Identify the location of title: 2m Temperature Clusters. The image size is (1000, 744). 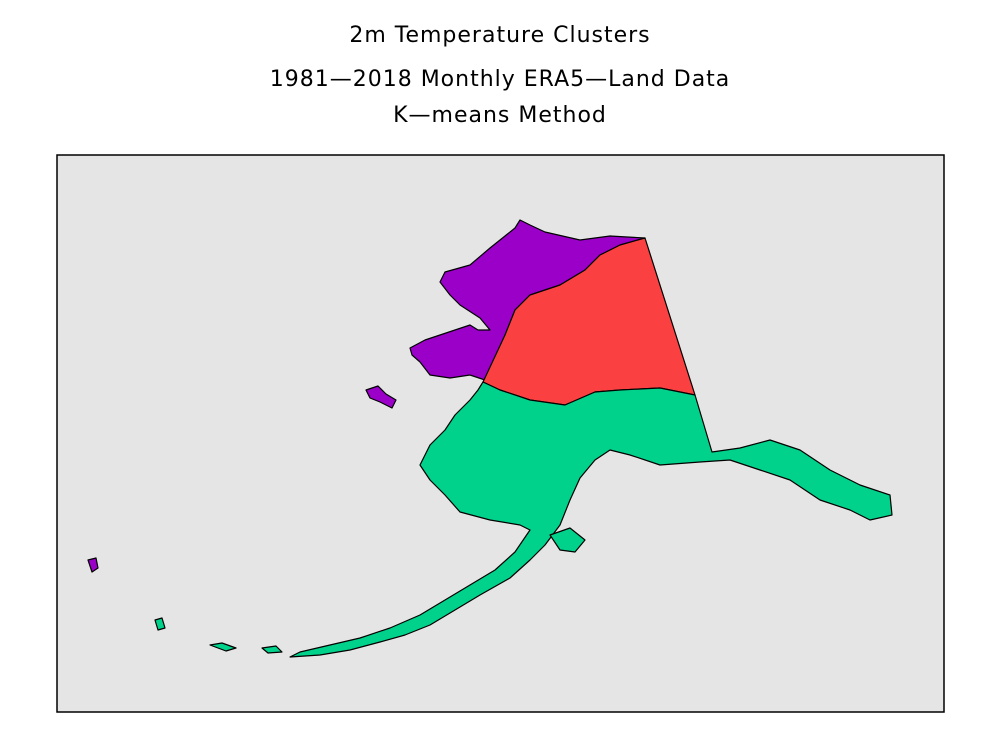
(499, 35).